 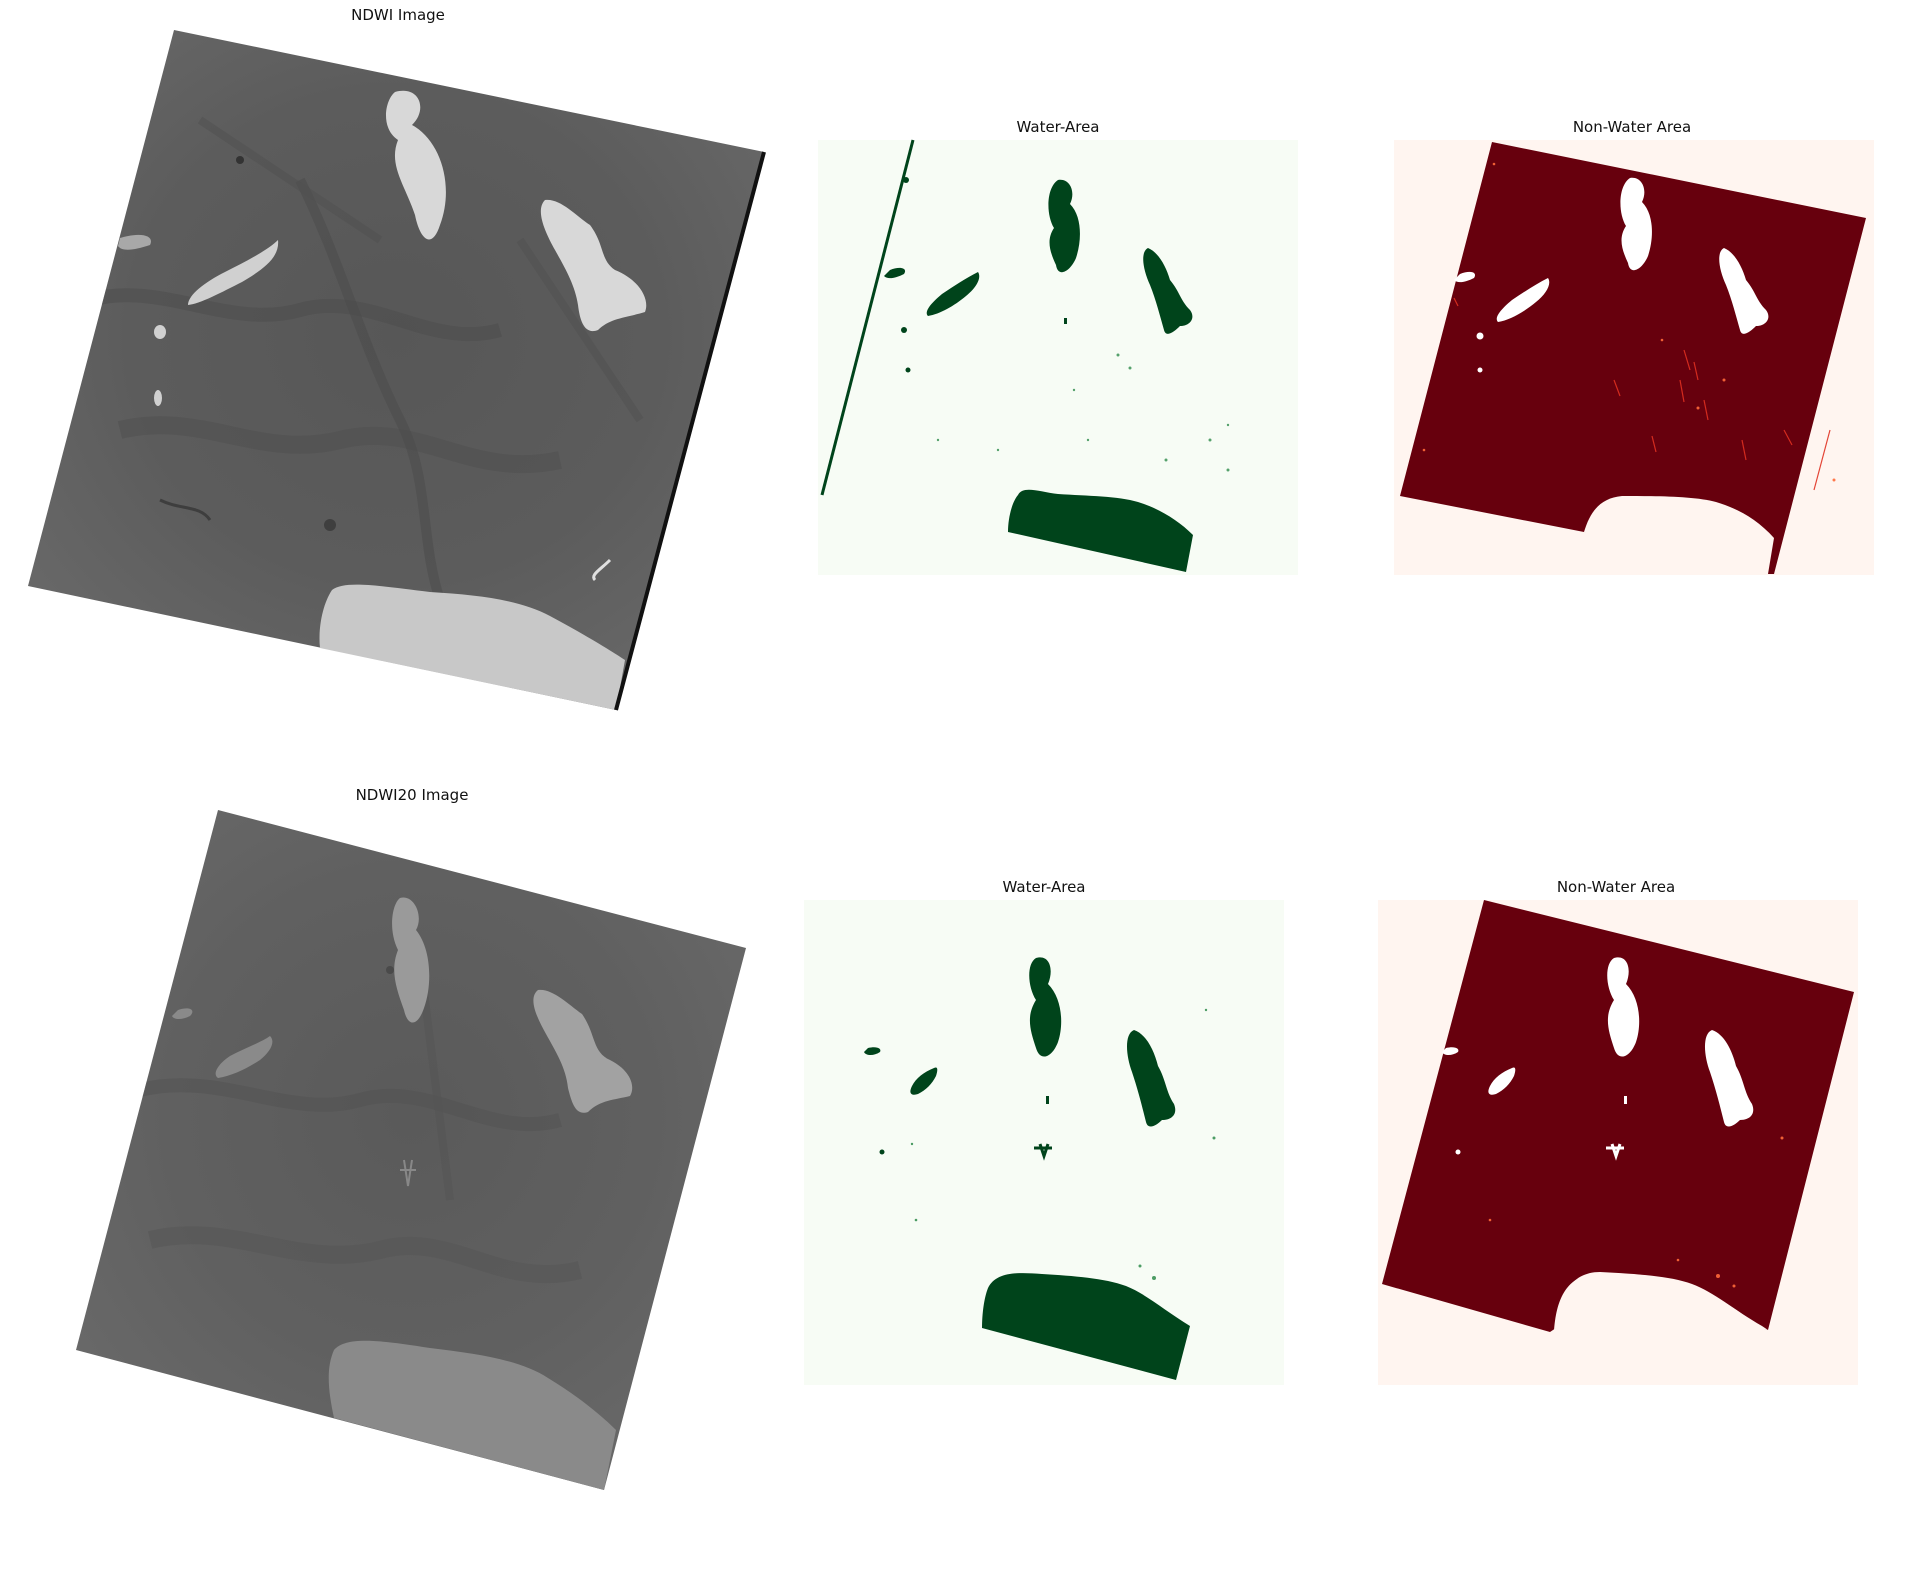 I want to click on panel-title-ndwi: NDWI Image, so click(x=398, y=15).